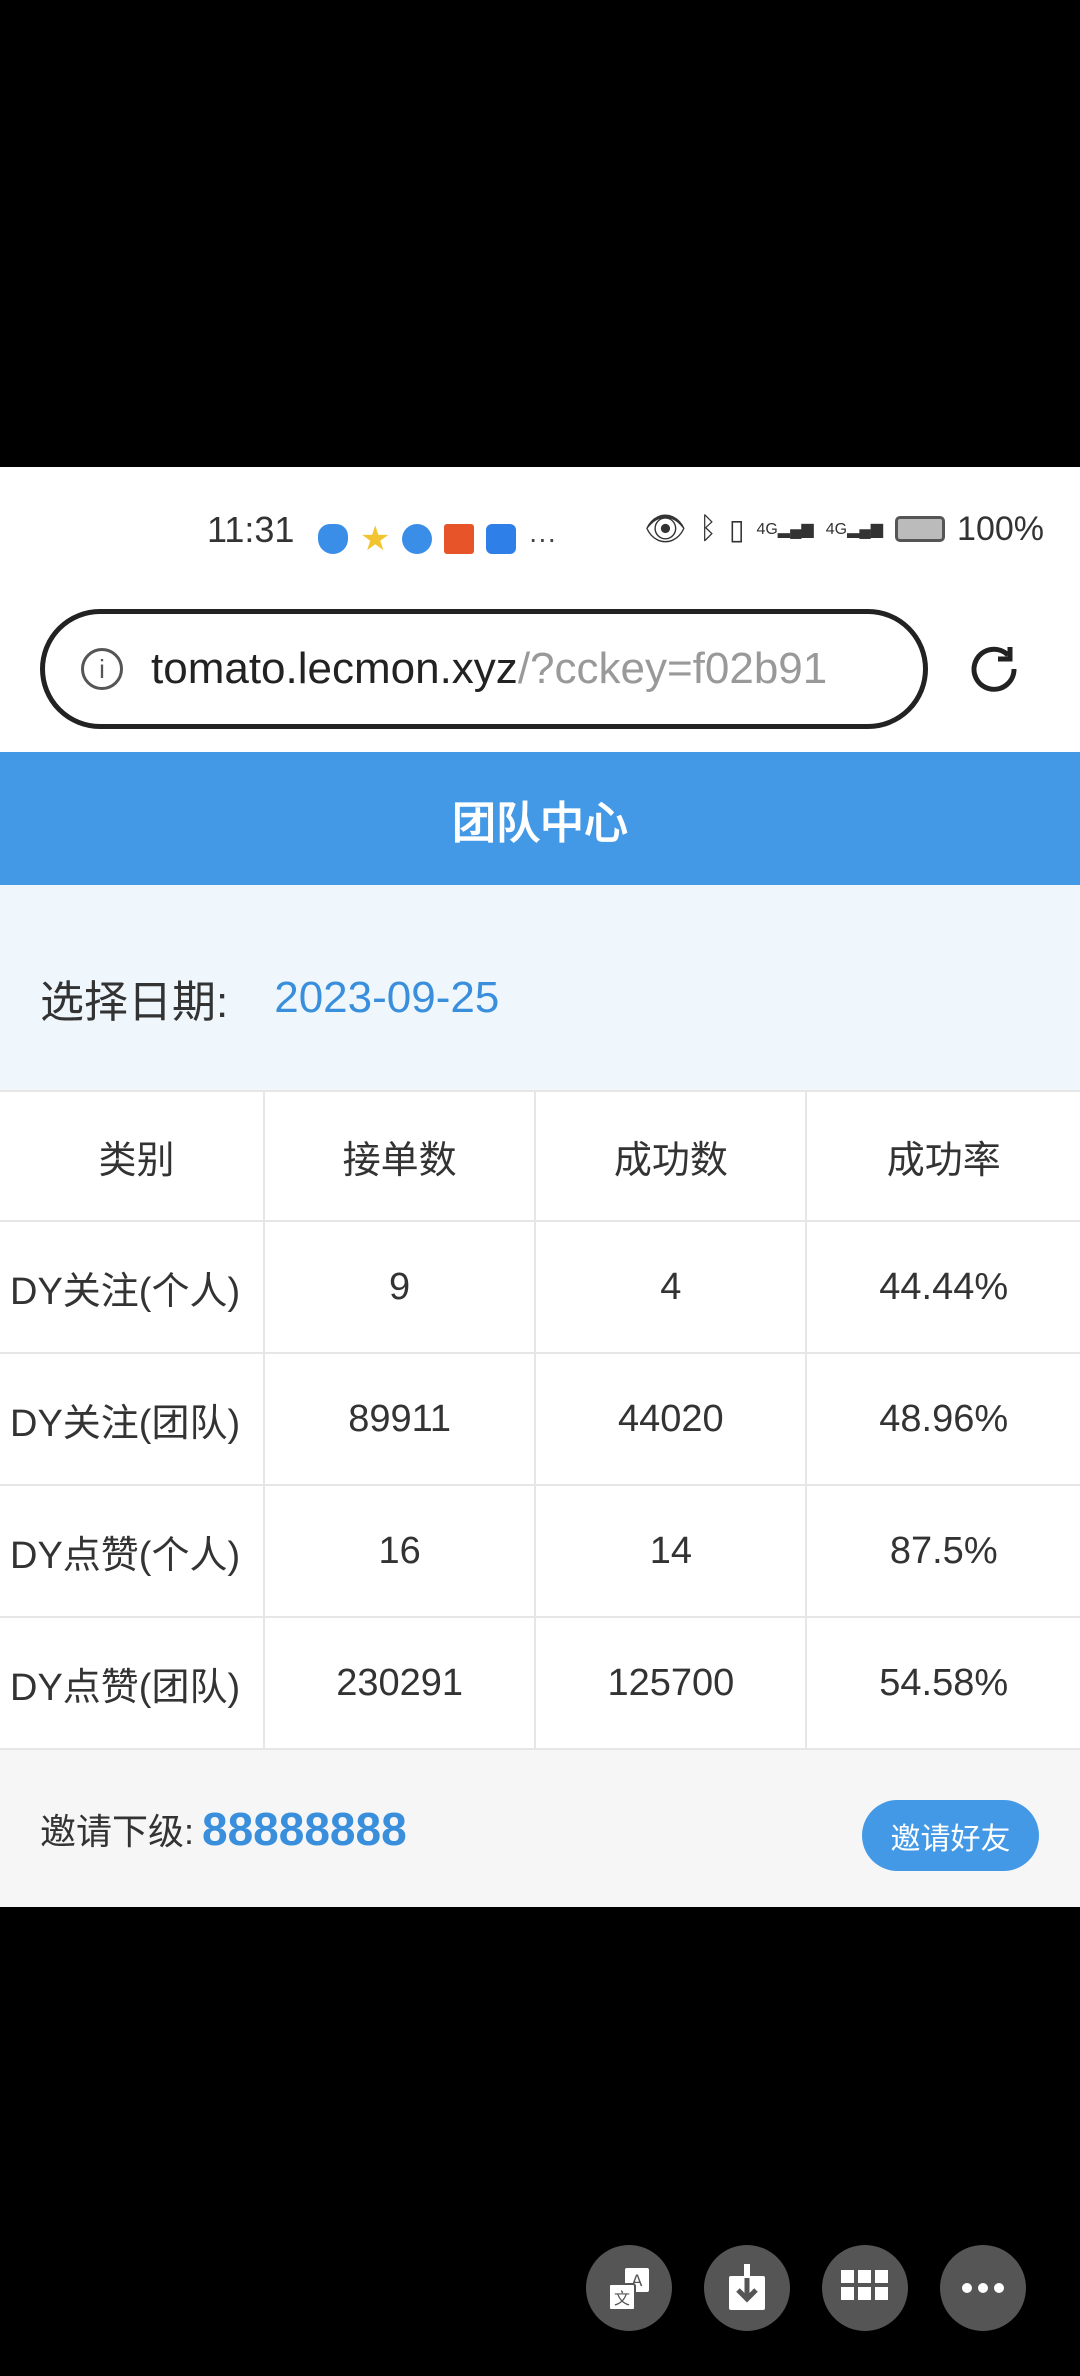  What do you see at coordinates (399, 1683) in the screenshot?
I see `cell: 230291` at bounding box center [399, 1683].